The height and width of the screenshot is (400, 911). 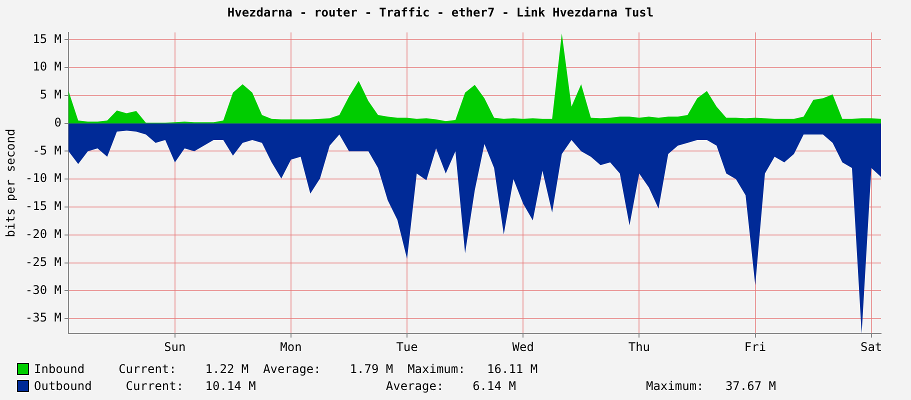 I want to click on y-tick-label: -15 M, so click(x=43, y=206).